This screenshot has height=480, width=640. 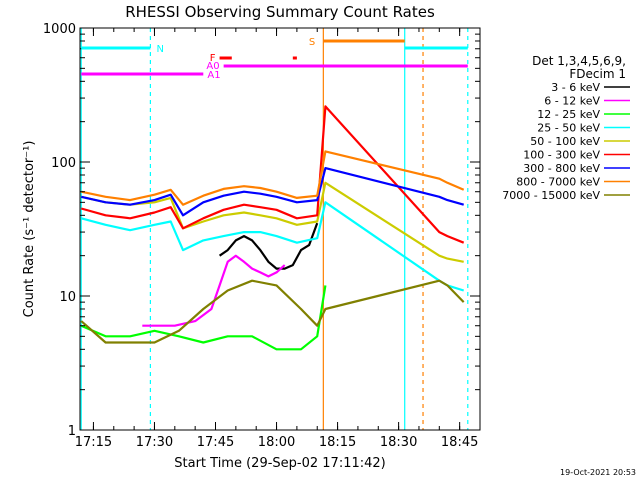 I want to click on legend-entry-label: 800 - 7000 keV, so click(x=558, y=182).